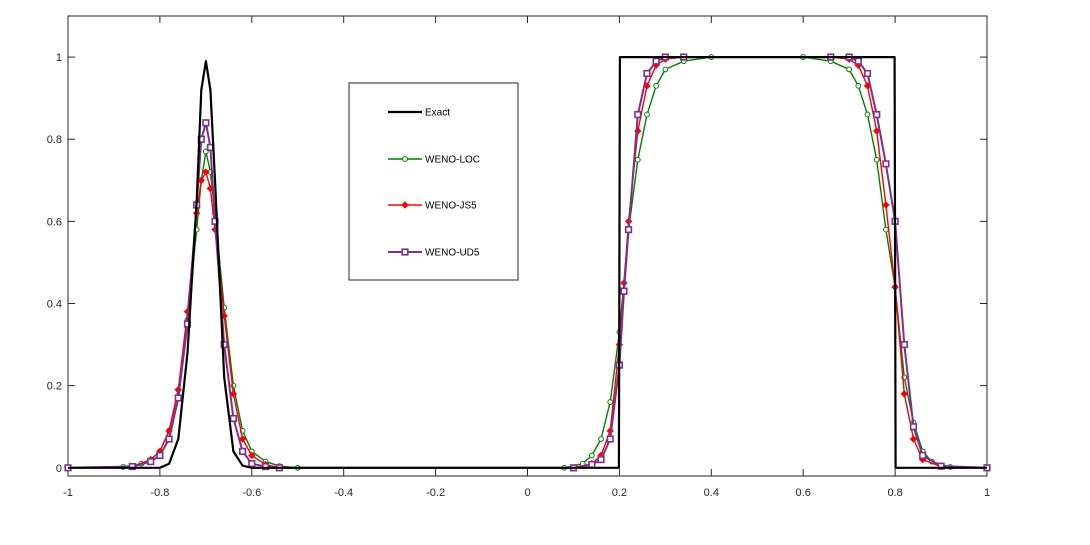  I want to click on legend-label: WENO-LOC, so click(452, 160).